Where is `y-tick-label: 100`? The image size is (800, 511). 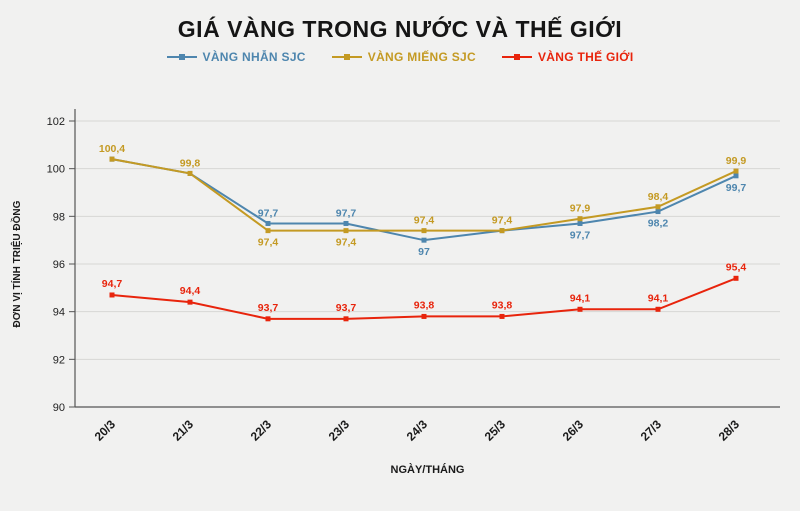 y-tick-label: 100 is located at coordinates (56, 170).